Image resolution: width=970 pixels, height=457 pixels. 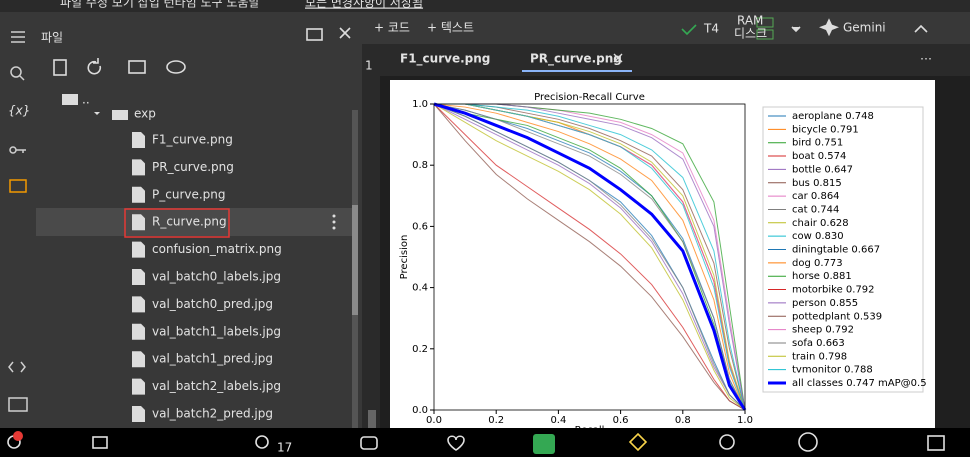 I want to click on leave-icon, so click(x=936, y=443).